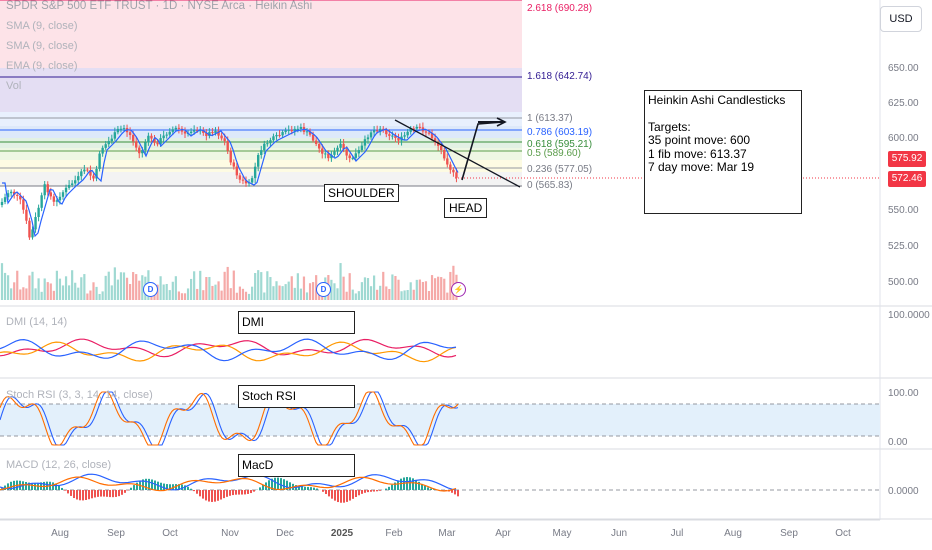 This screenshot has width=932, height=550. What do you see at coordinates (560, 144) in the screenshot?
I see `fib-label: 0.618 (595.21)` at bounding box center [560, 144].